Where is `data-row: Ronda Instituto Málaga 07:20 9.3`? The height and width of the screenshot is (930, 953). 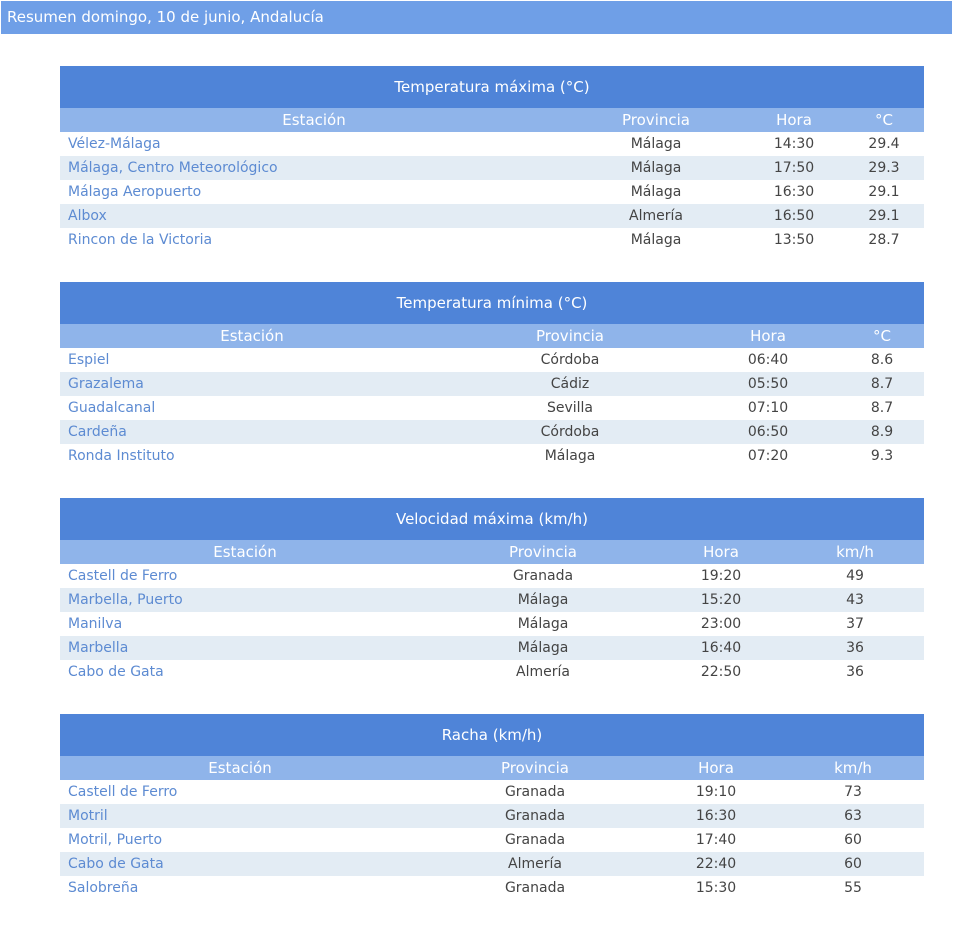
data-row: Ronda Instituto Málaga 07:20 9.3 is located at coordinates (492, 456).